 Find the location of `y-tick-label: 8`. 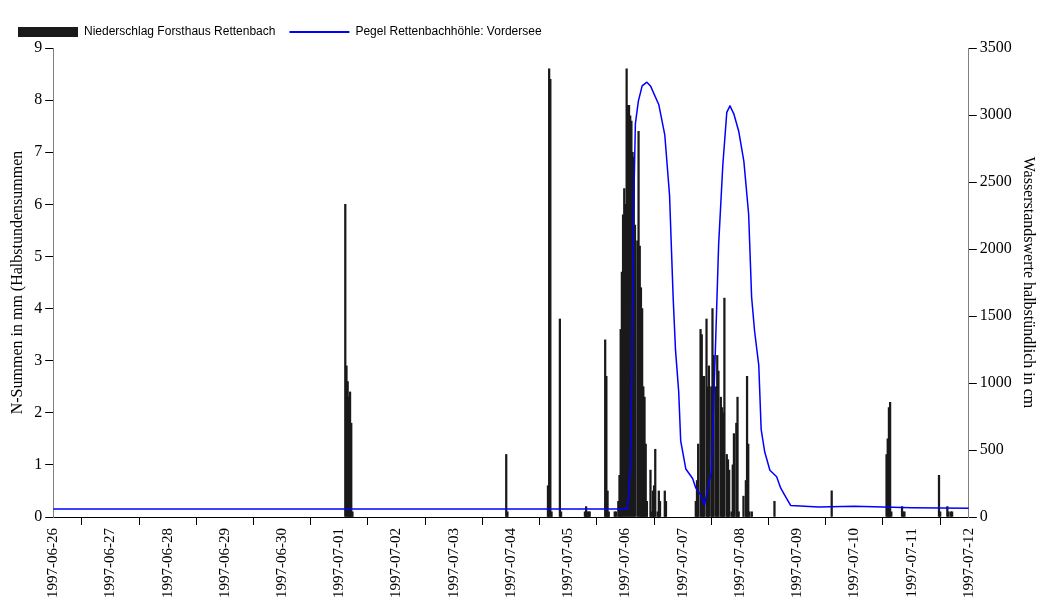

y-tick-label: 8 is located at coordinates (38, 99).